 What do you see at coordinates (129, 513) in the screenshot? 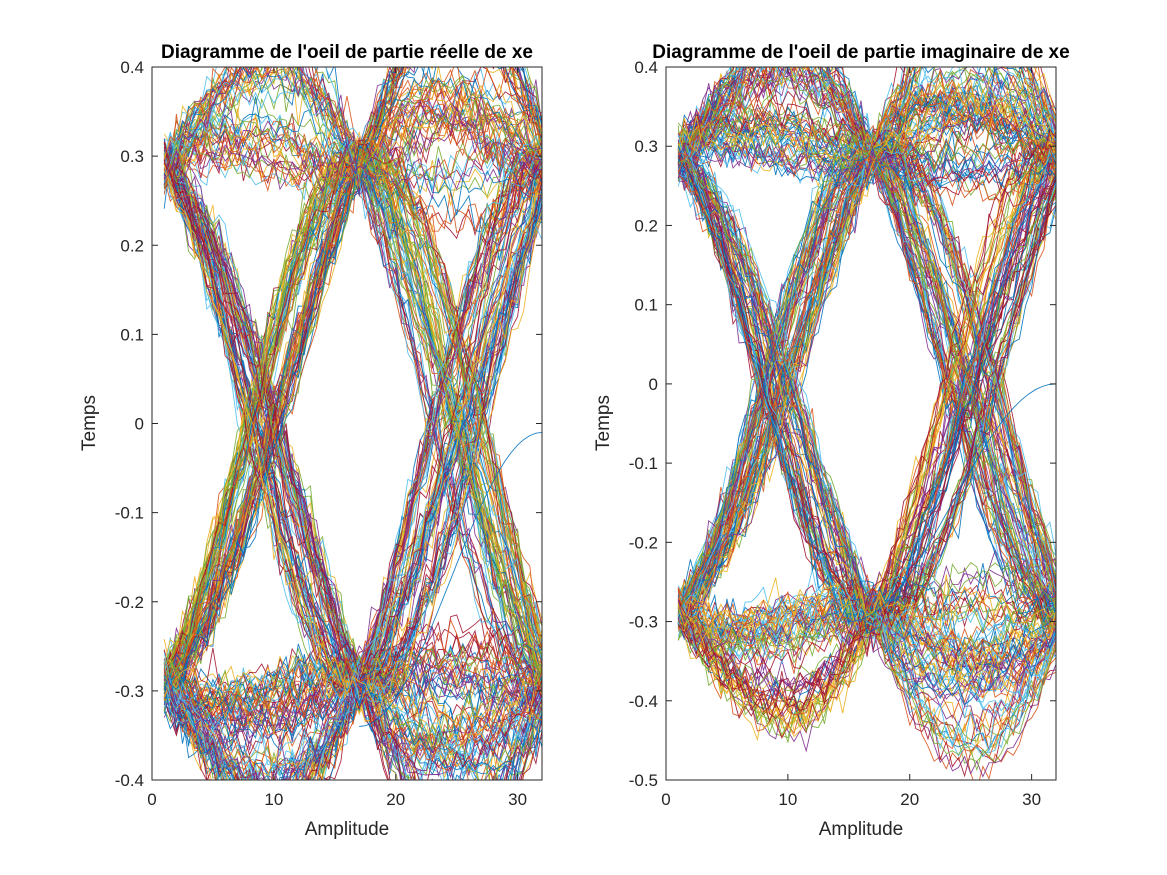
I see `y-tick-label: -0.1` at bounding box center [129, 513].